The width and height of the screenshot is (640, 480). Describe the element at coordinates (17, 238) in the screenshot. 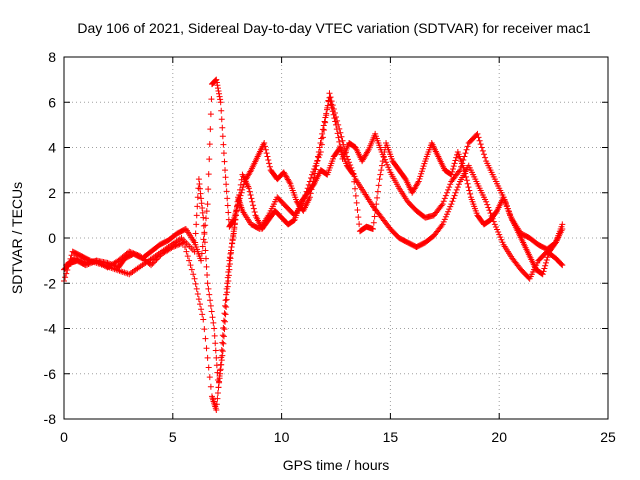

I see `y-axis-label: SDTVAR / TECUs` at that location.